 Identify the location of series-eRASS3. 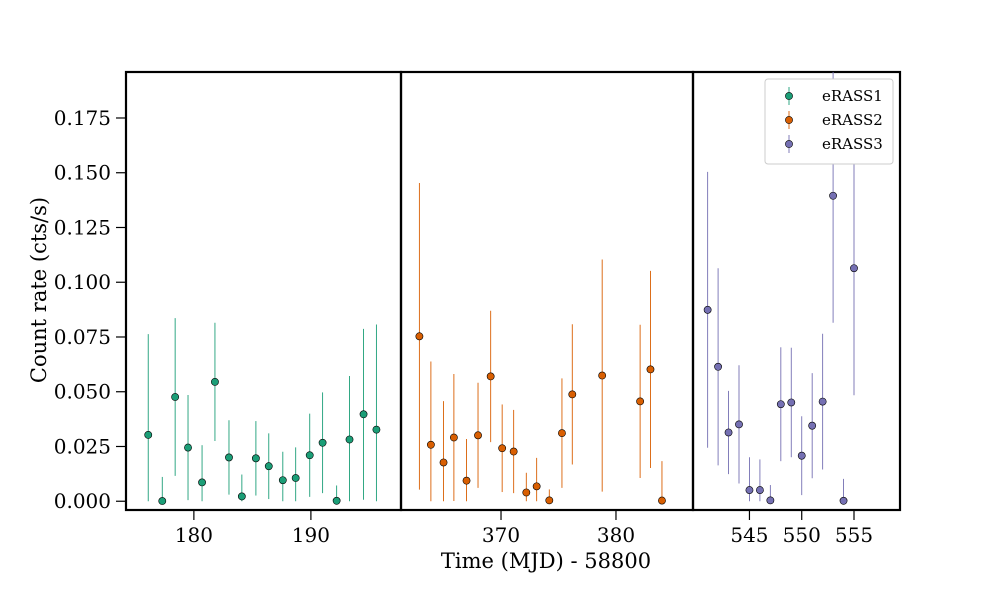
(780, 288).